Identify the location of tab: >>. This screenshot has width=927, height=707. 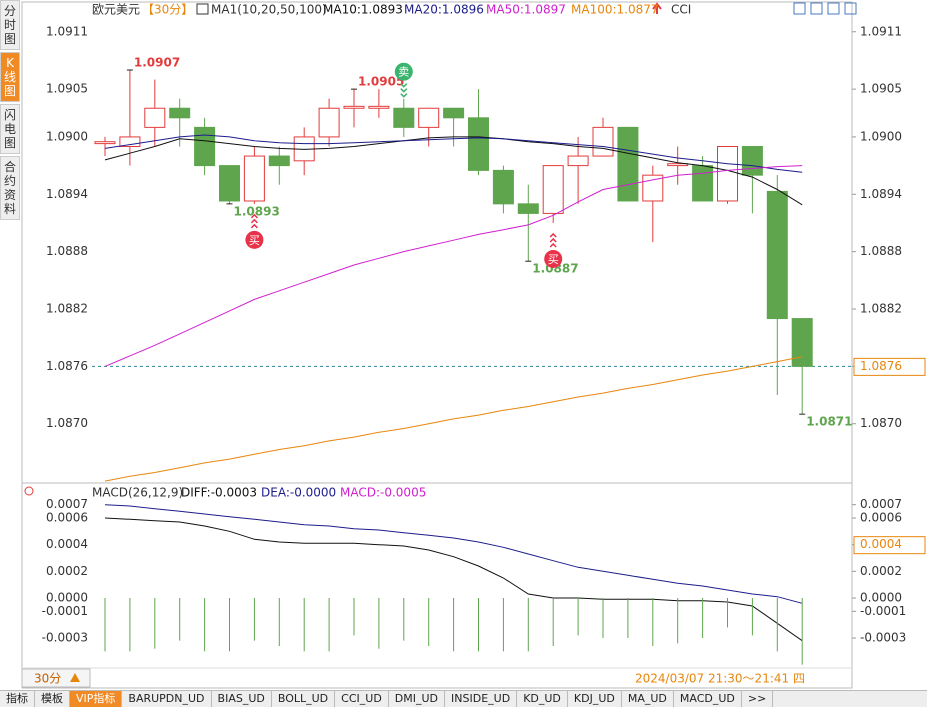
(758, 699).